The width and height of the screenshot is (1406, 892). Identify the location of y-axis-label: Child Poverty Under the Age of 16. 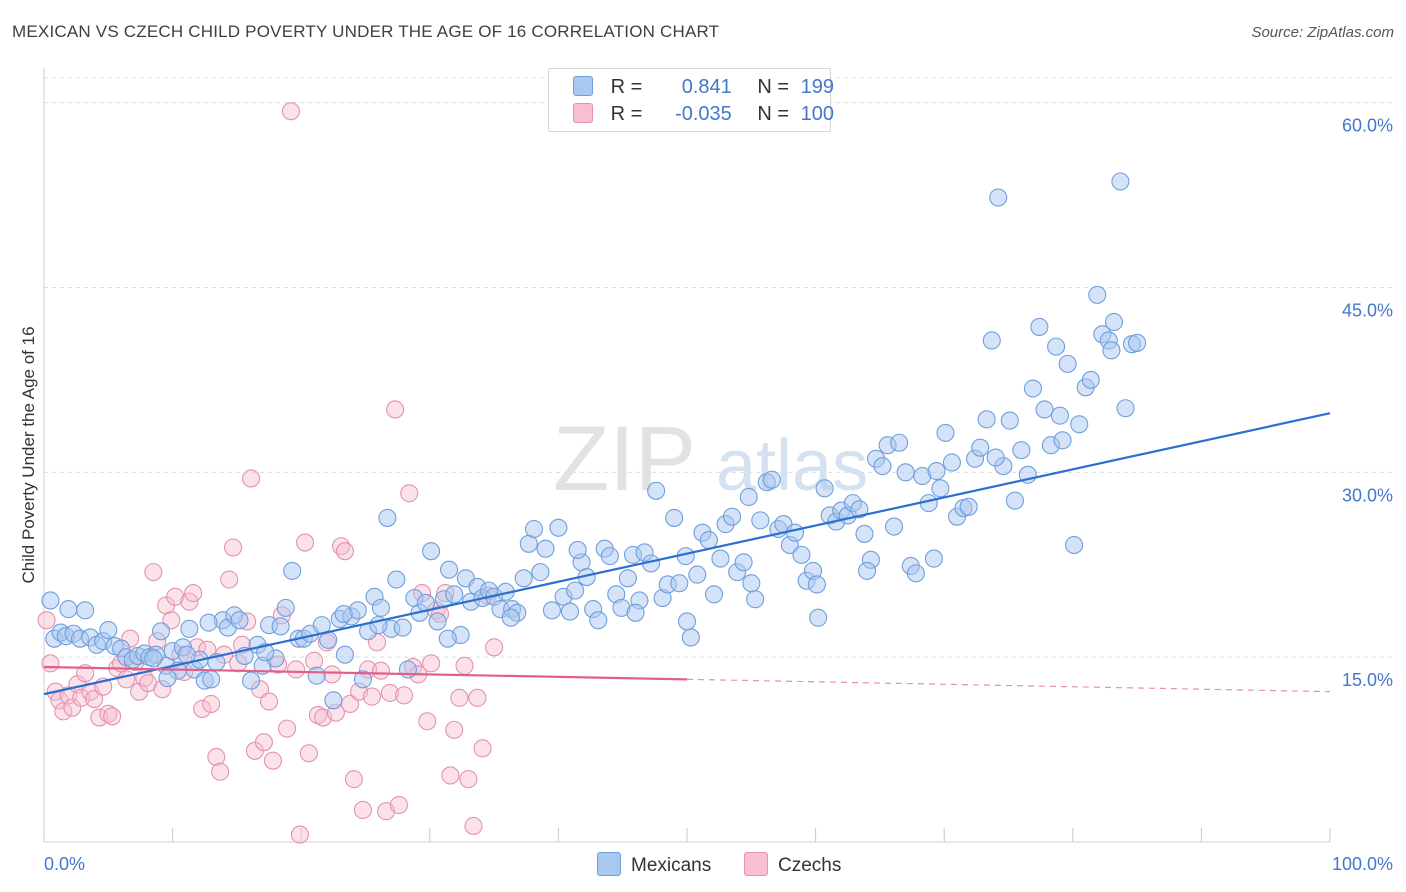
(28, 454).